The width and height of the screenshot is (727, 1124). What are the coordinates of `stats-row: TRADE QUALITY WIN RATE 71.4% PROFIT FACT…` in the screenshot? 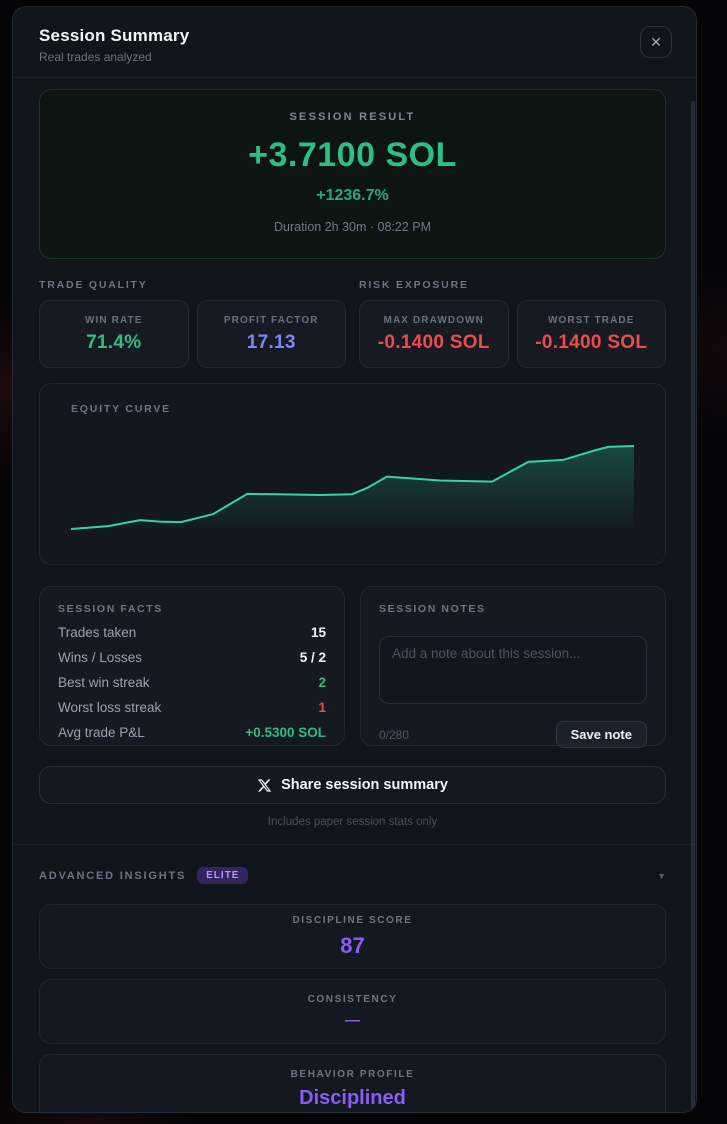 It's located at (352, 323).